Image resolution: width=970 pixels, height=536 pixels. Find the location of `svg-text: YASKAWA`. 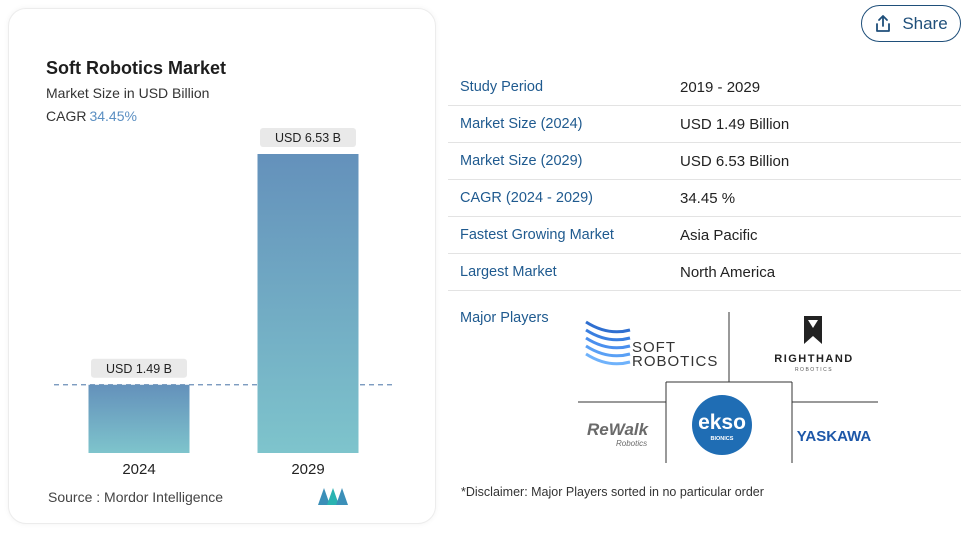

svg-text: YASKAWA is located at coordinates (834, 436).